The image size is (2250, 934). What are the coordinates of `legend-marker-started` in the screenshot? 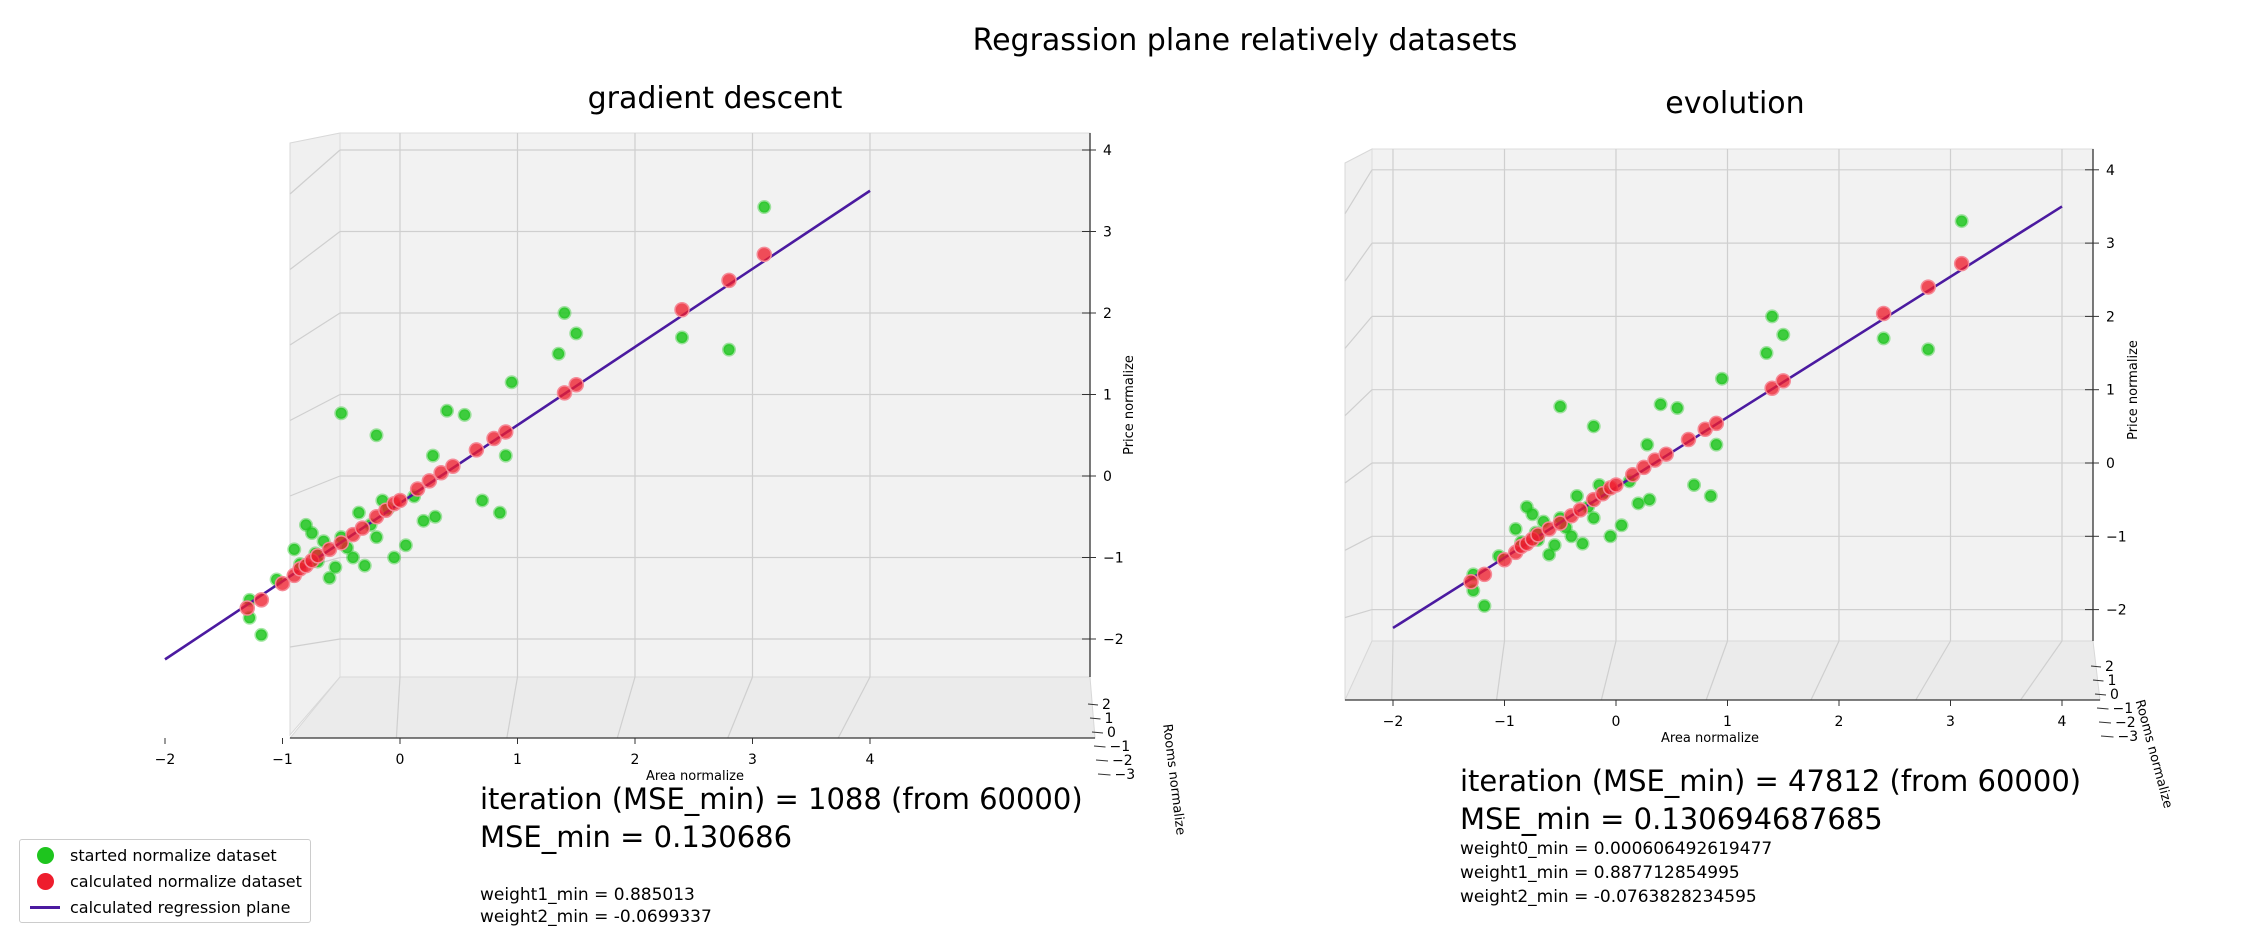 It's located at (45, 855).